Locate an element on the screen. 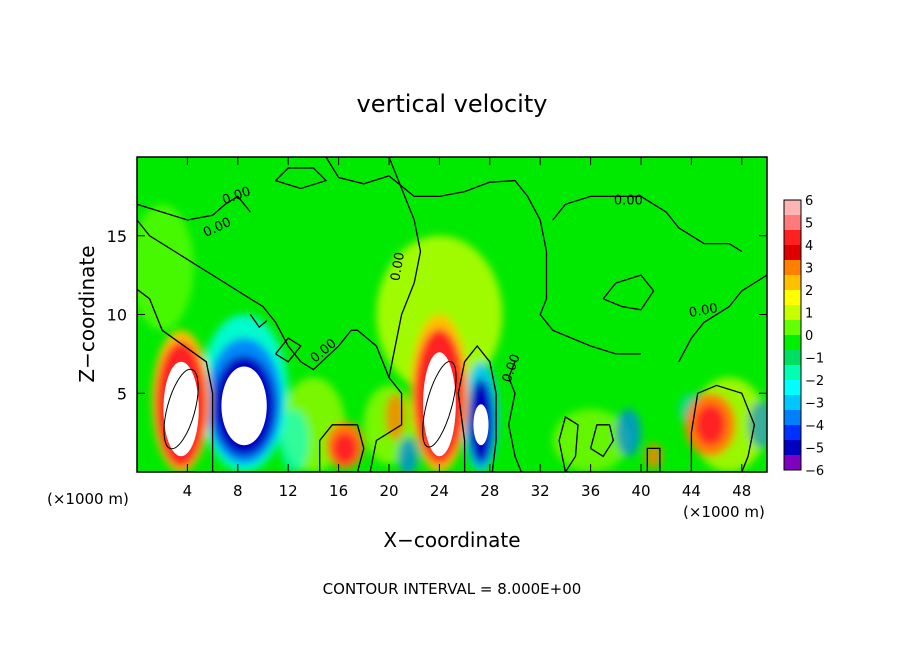 The width and height of the screenshot is (904, 654). colorbar-label: 5 is located at coordinates (809, 224).